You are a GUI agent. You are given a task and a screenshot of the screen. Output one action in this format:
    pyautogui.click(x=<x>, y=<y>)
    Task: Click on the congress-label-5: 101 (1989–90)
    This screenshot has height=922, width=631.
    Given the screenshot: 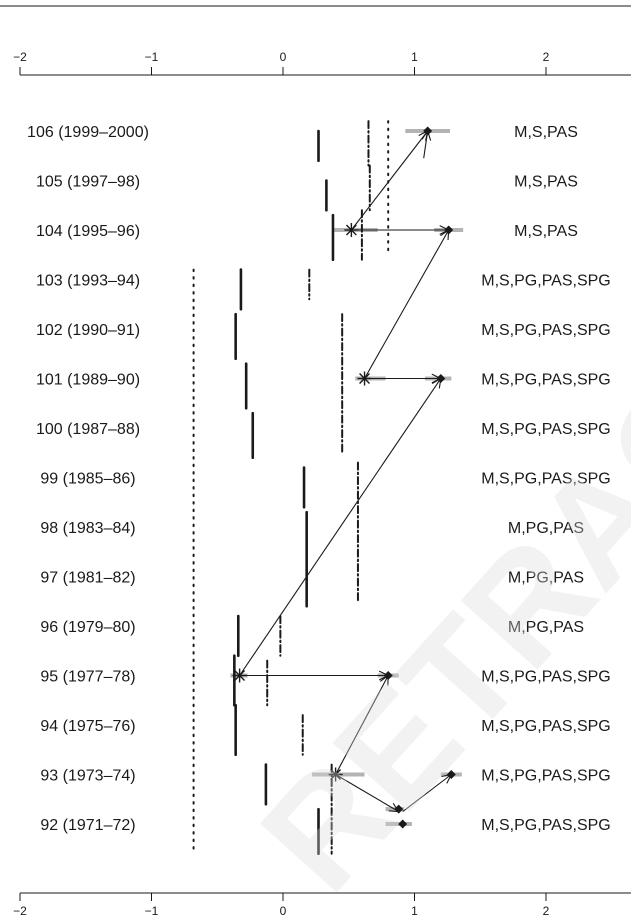 What is the action you would take?
    pyautogui.click(x=88, y=380)
    